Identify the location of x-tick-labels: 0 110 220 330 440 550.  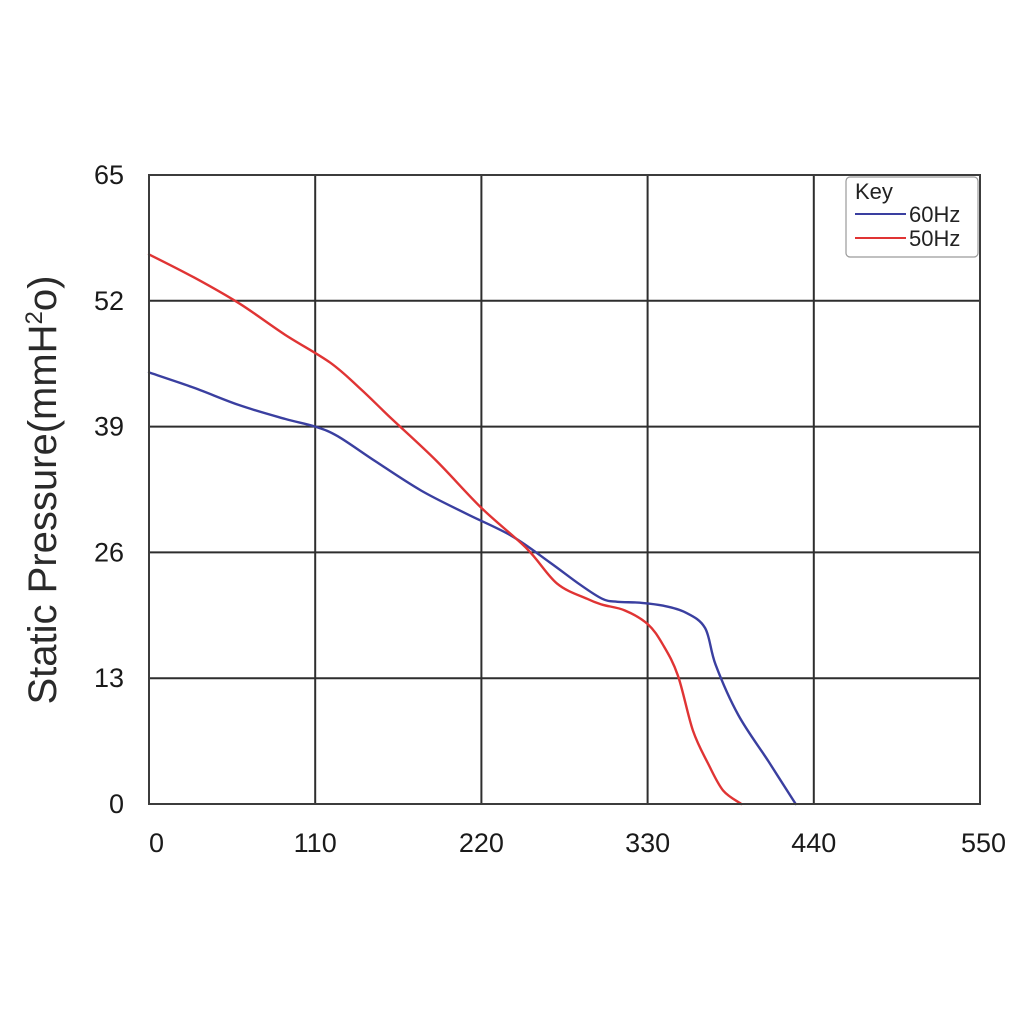
(577, 843).